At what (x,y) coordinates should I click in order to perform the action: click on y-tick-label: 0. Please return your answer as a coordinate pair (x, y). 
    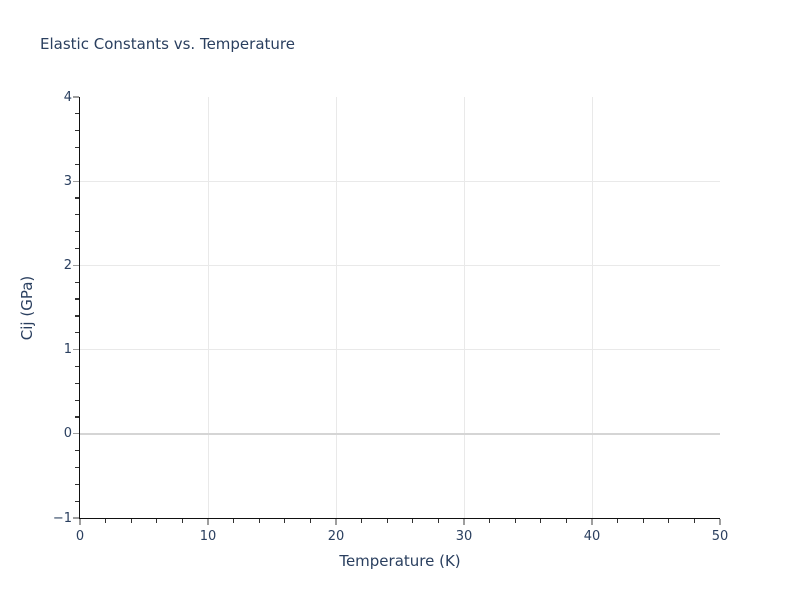
    Looking at the image, I should click on (67, 434).